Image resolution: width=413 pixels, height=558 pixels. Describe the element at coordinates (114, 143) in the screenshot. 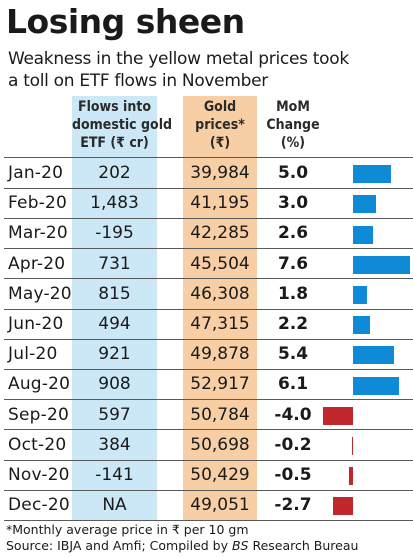

I see `flows-header-line-3: ETF (₹ cr)` at that location.